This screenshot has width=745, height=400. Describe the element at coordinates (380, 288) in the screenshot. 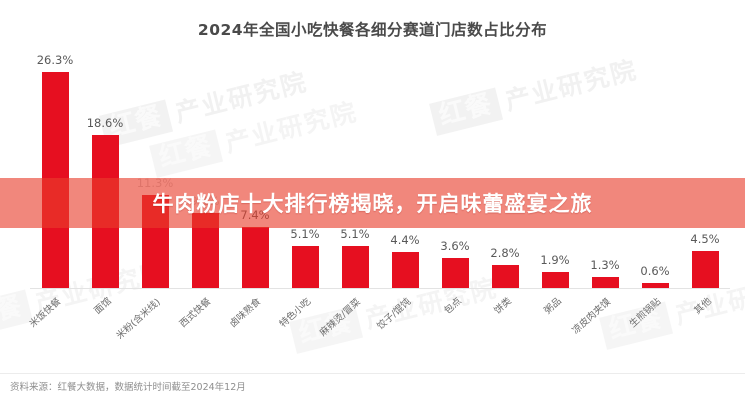

I see `x-axis-line` at that location.